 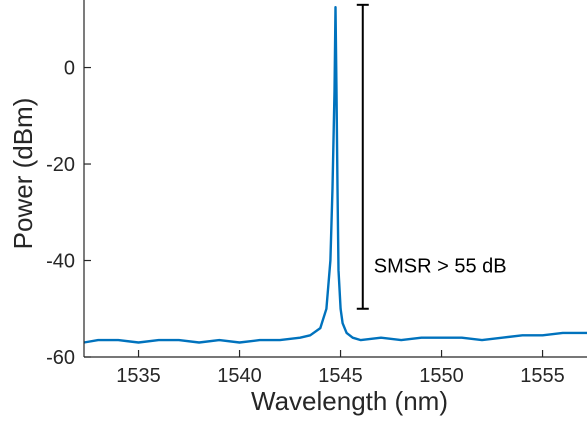 What do you see at coordinates (440, 266) in the screenshot?
I see `smsr-label: SMSR > 55 dB` at bounding box center [440, 266].